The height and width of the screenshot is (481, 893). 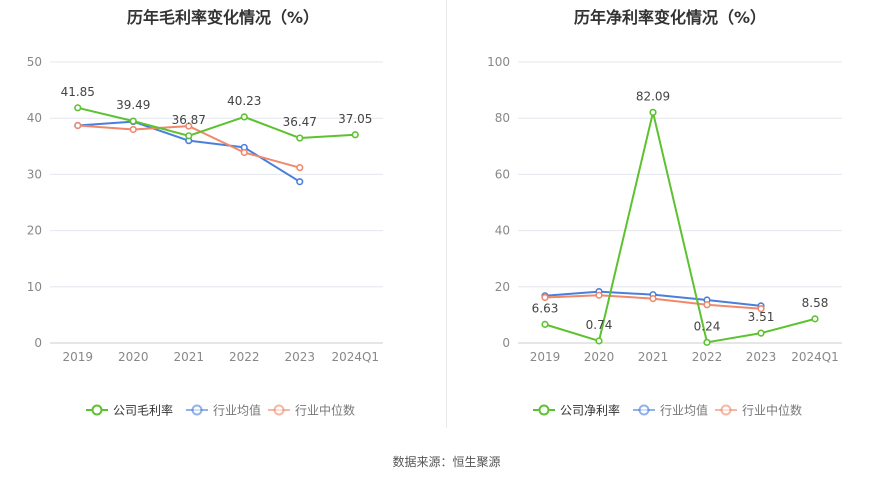 What do you see at coordinates (707, 326) in the screenshot?
I see `data-label: 0.24` at bounding box center [707, 326].